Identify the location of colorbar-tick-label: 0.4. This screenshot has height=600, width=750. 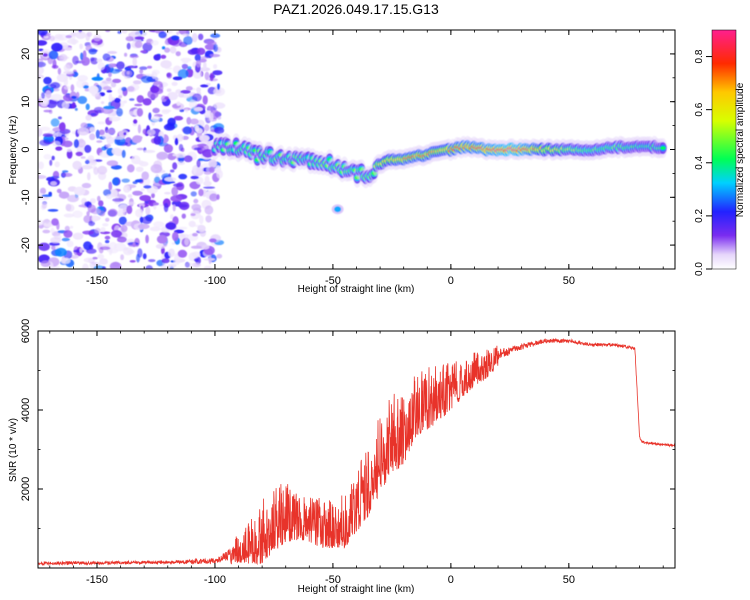
(699, 162).